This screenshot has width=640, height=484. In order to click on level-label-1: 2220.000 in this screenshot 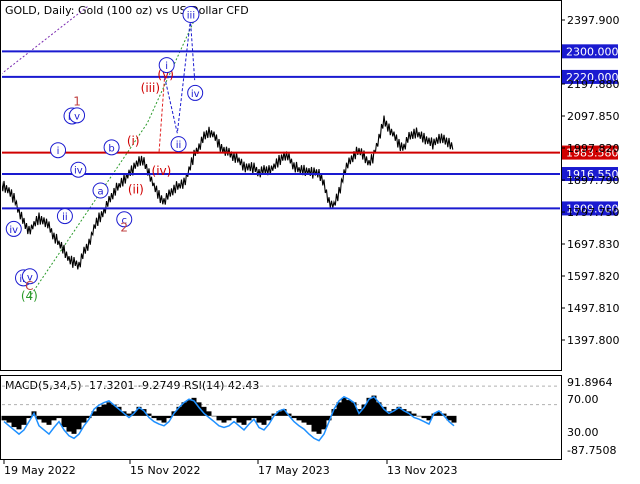, I will do `click(592, 77)`.